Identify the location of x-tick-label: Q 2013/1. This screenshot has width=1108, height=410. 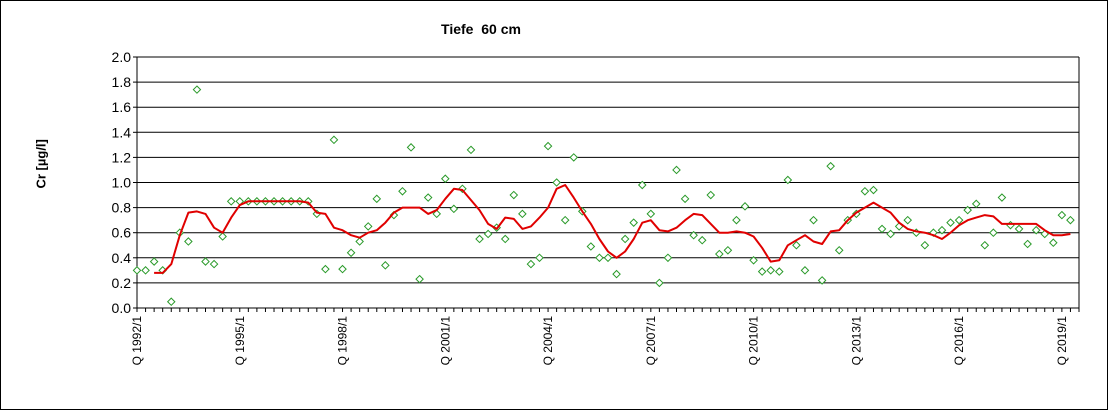
(856, 341).